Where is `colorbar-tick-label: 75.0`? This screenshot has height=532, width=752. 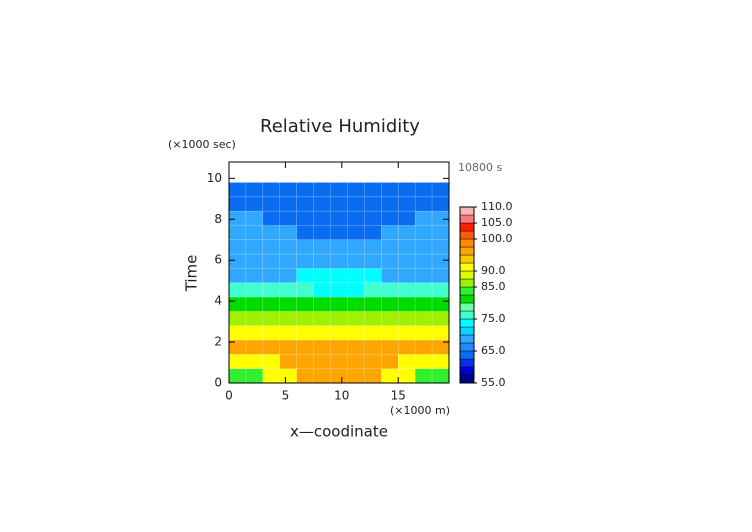
colorbar-tick-label: 75.0 is located at coordinates (493, 318).